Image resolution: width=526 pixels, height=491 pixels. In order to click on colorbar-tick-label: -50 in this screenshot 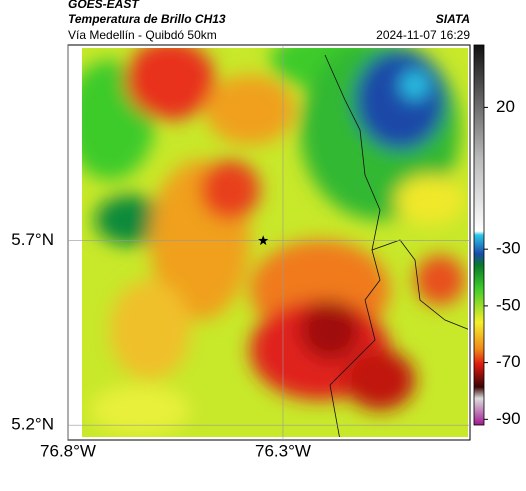, I will do `click(508, 304)`.